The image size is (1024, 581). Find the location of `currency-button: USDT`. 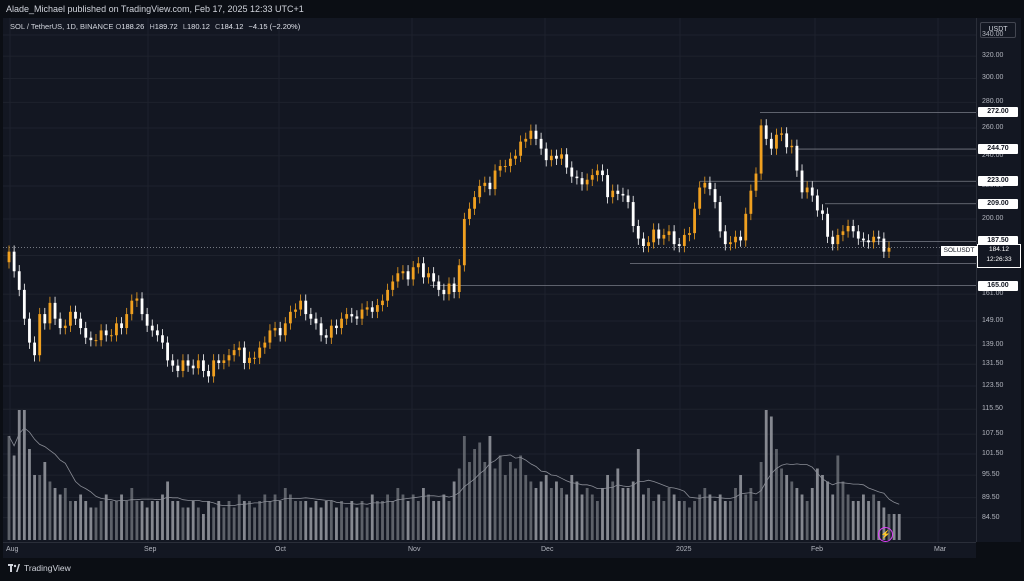

currency-button: USDT is located at coordinates (998, 30).